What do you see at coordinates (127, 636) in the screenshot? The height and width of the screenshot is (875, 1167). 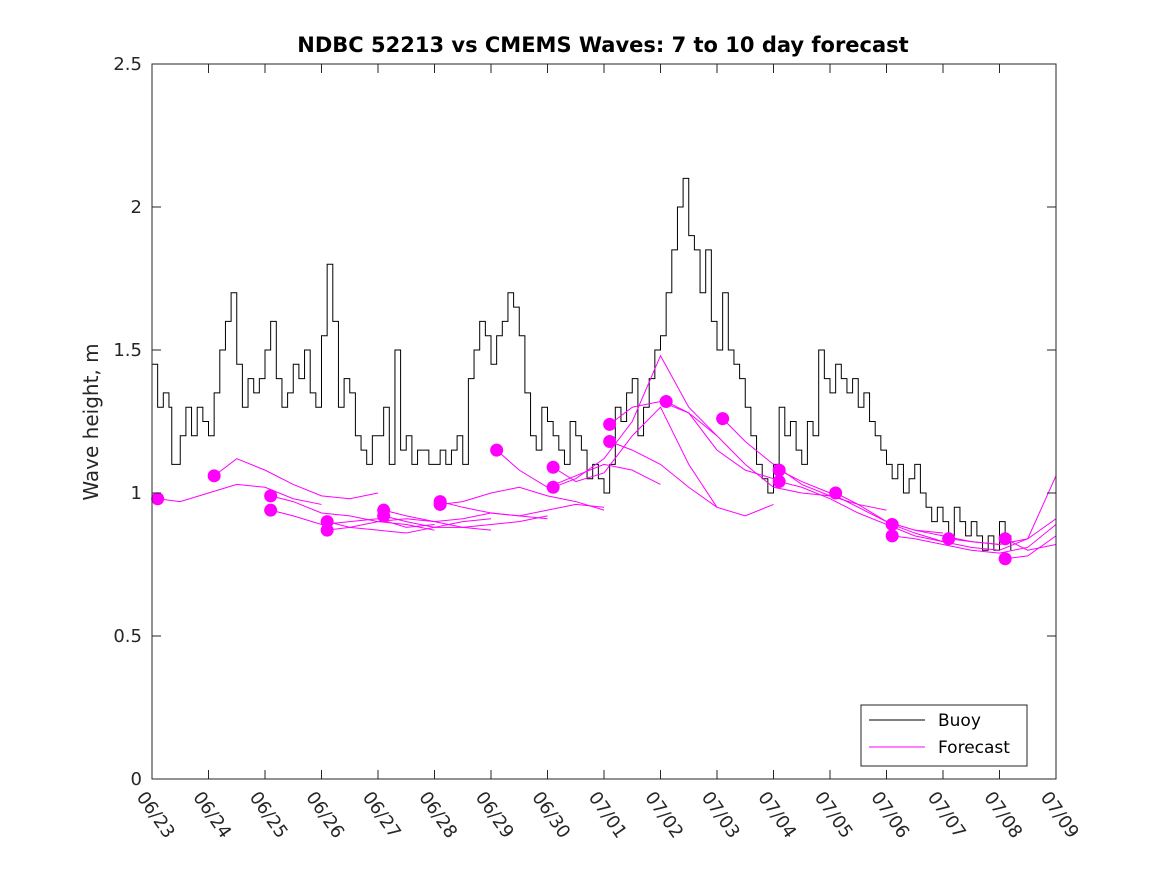 I see `y-tick-label: 0.5` at bounding box center [127, 636].